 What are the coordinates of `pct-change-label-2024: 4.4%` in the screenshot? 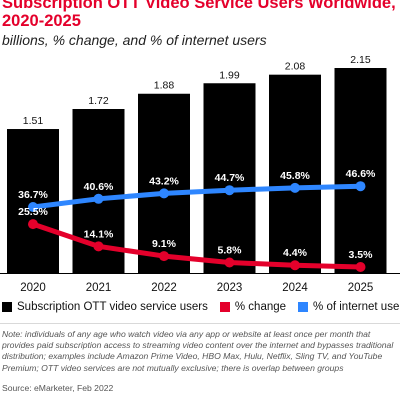 It's located at (295, 253).